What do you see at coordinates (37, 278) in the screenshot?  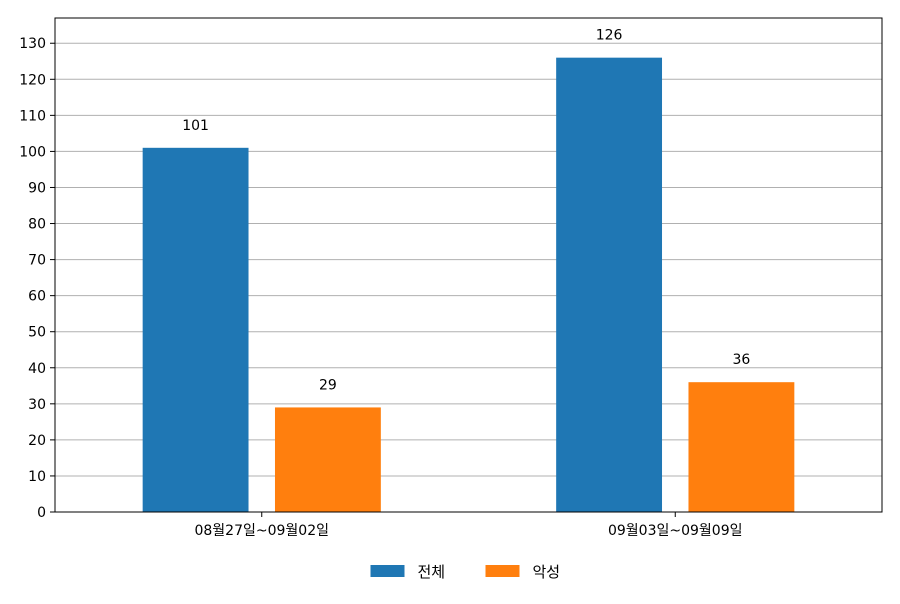 I see `y-axis: 0 10 20 30 40 50 60 70 80 90 100 110 120 130` at bounding box center [37, 278].